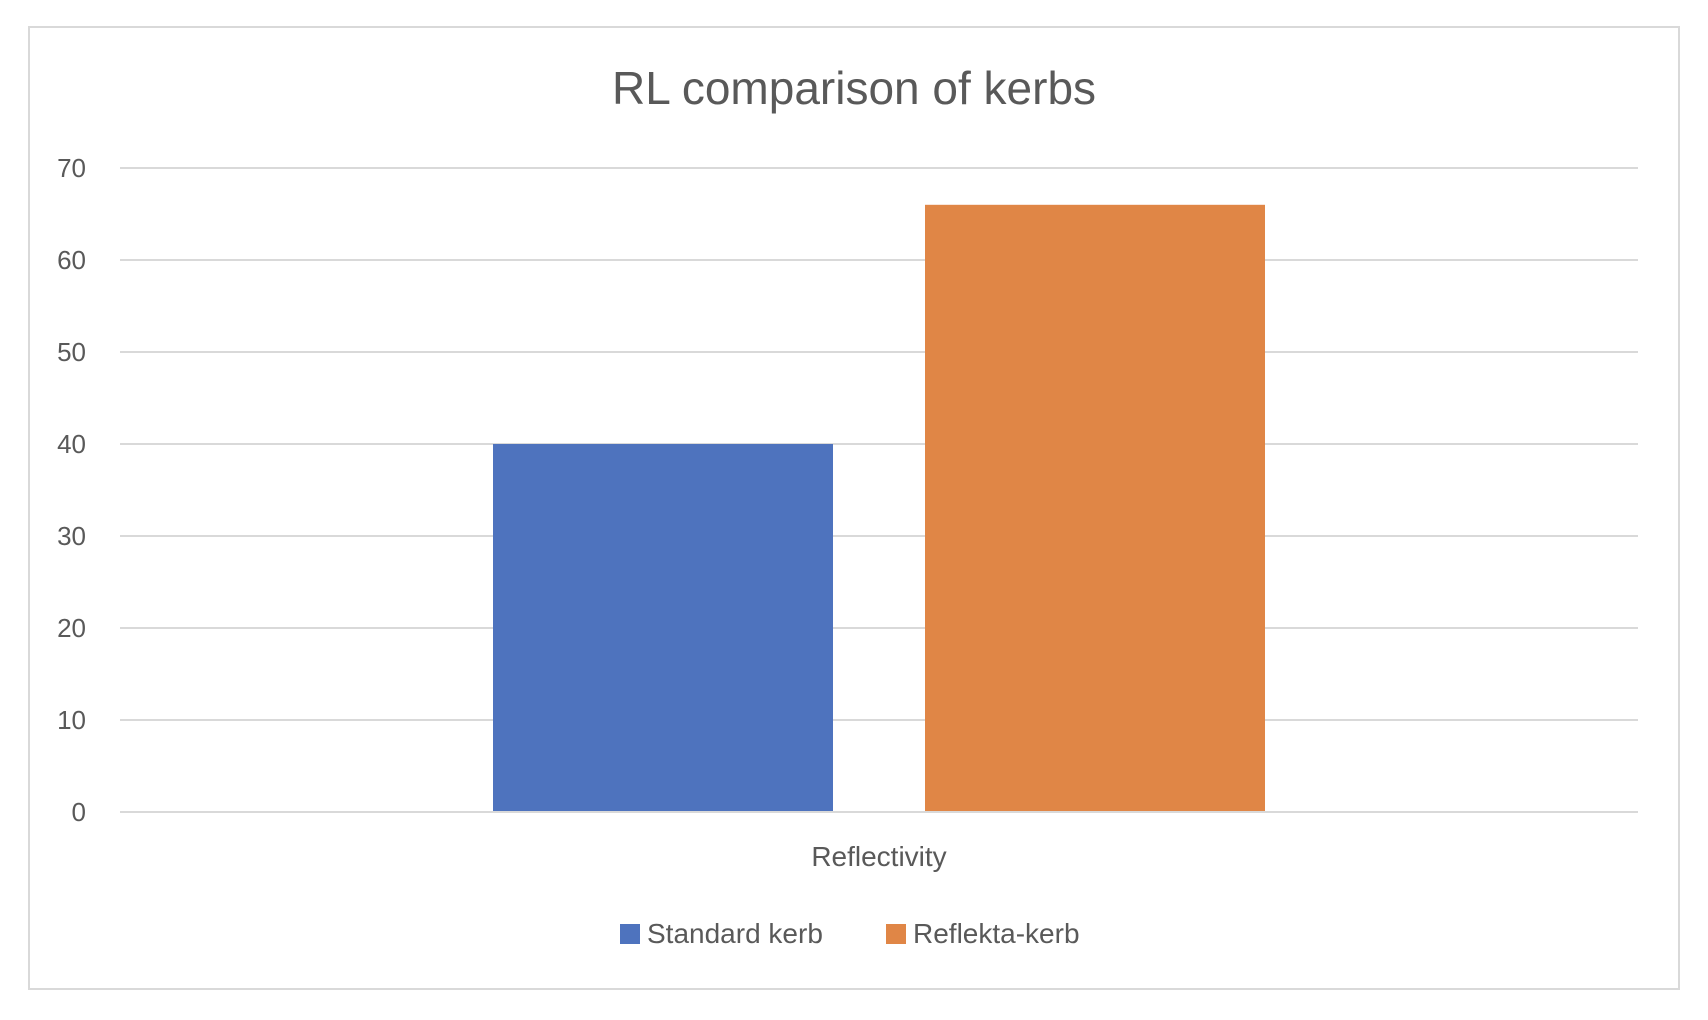 Image resolution: width=1708 pixels, height=1020 pixels. I want to click on bar-standard-kerb, so click(663, 628).